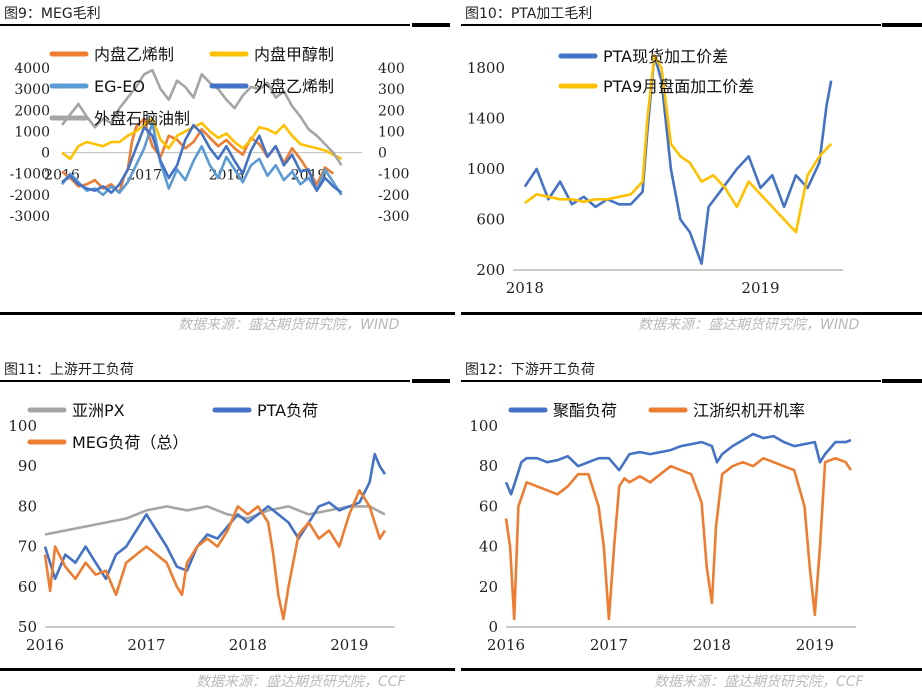 The image size is (922, 695). Describe the element at coordinates (759, 682) in the screenshot. I see `chart12-source: 数据来源：盛达期货研究院，CCF` at that location.